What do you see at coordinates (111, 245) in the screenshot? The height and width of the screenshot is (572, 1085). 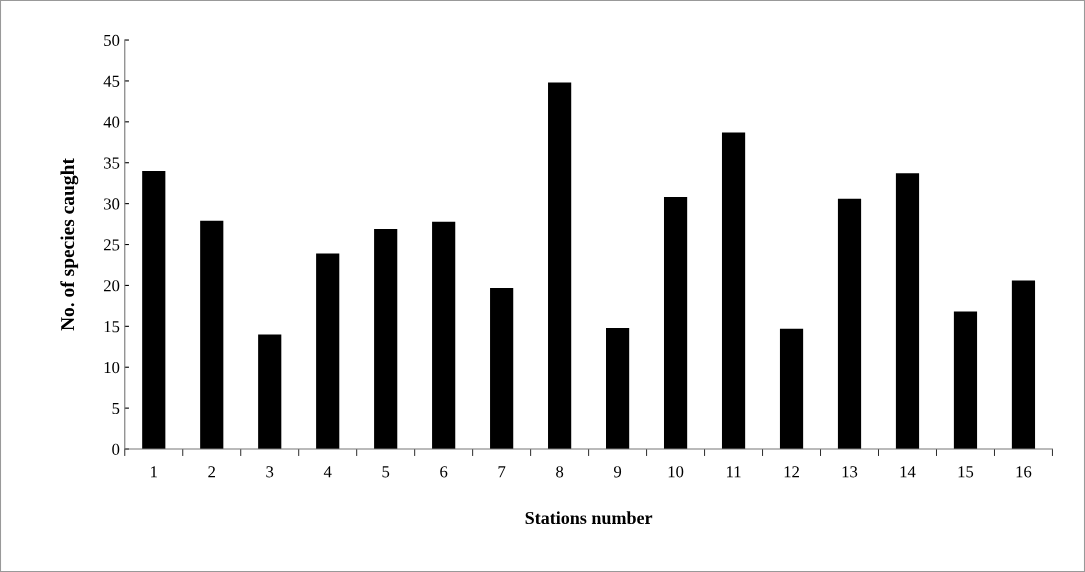 I see `y-tick-label: 25` at bounding box center [111, 245].